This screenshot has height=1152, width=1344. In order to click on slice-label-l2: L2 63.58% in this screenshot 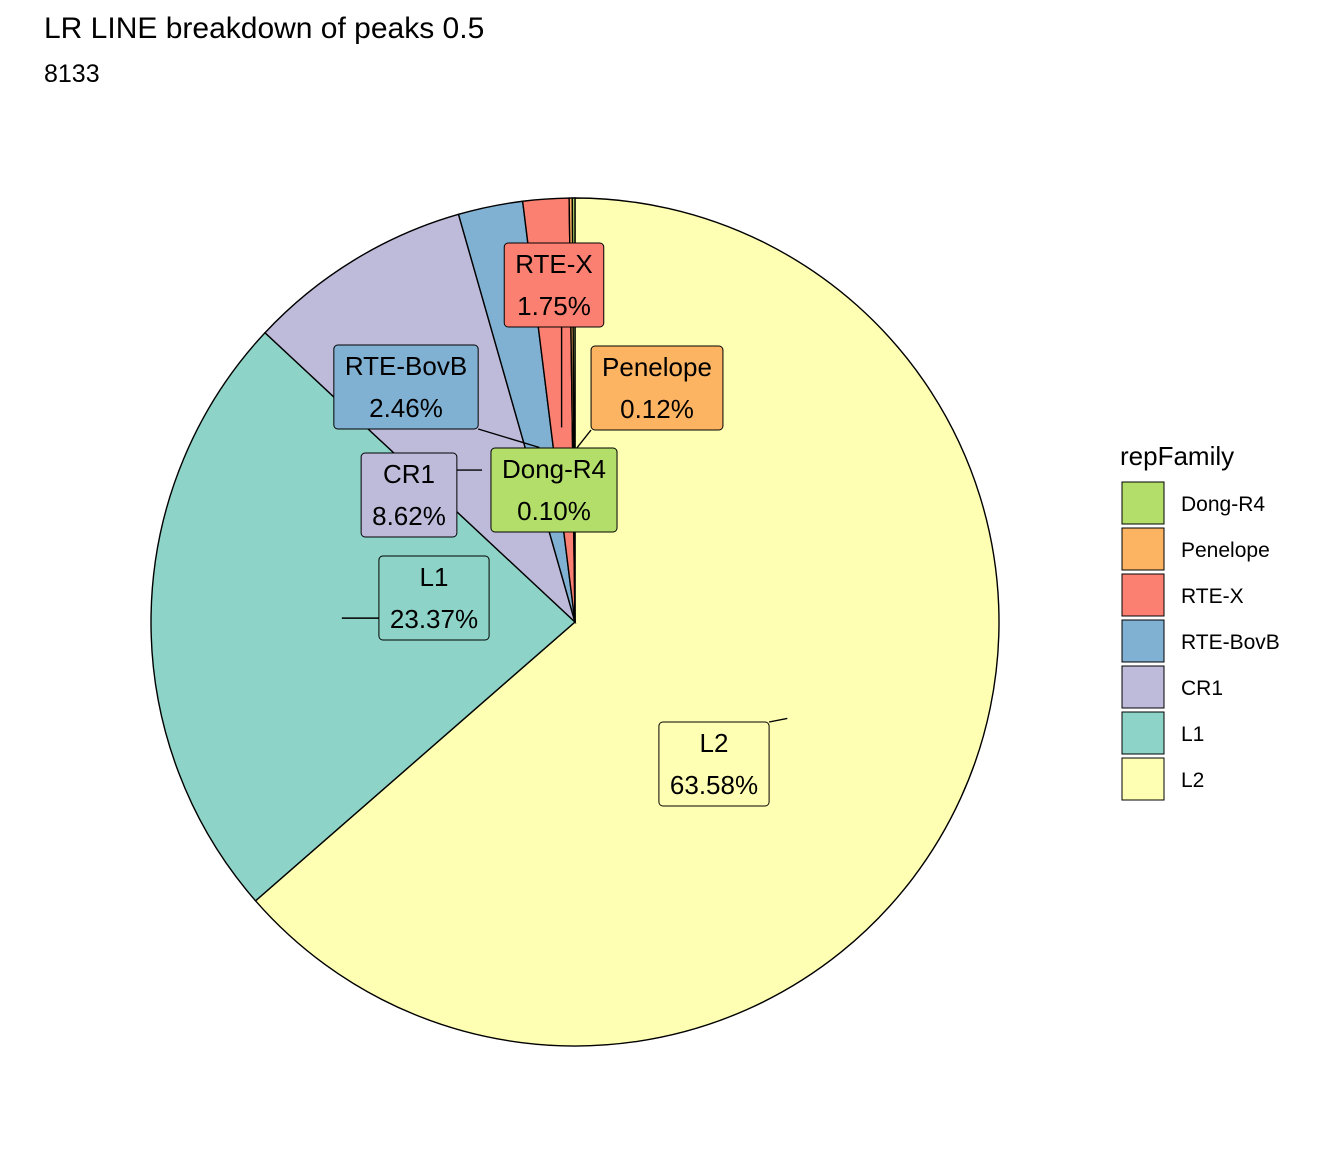, I will do `click(714, 764)`.